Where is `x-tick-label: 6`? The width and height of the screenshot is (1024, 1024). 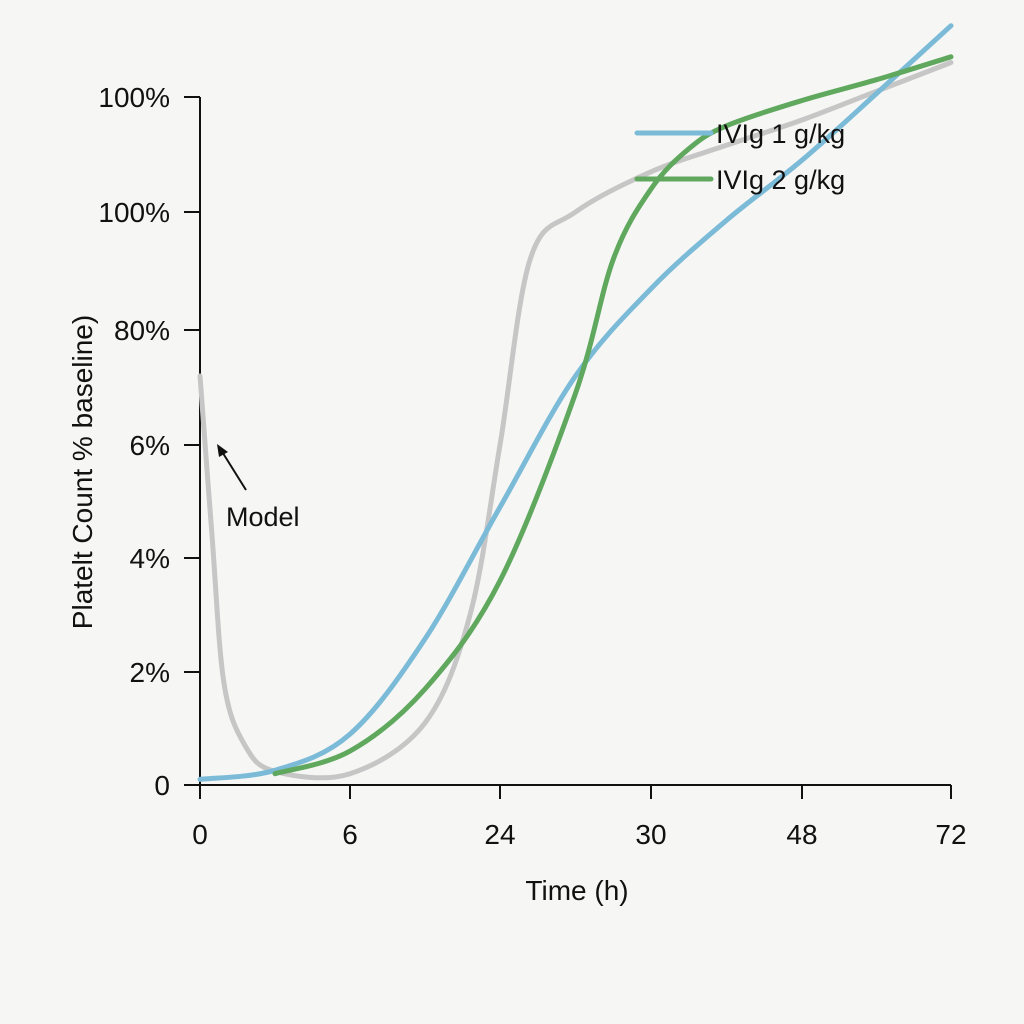
x-tick-label: 6 is located at coordinates (350, 834).